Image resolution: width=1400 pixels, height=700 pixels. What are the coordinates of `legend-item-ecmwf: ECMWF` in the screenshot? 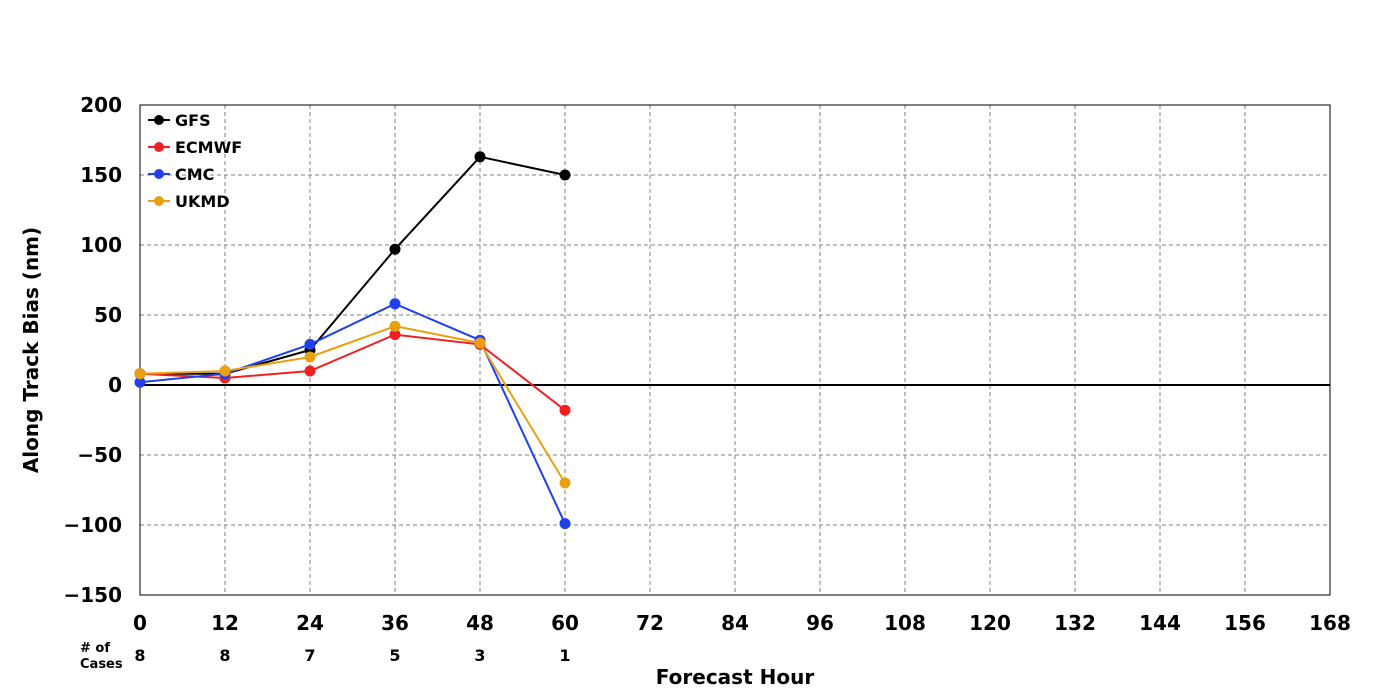 It's located at (195, 147).